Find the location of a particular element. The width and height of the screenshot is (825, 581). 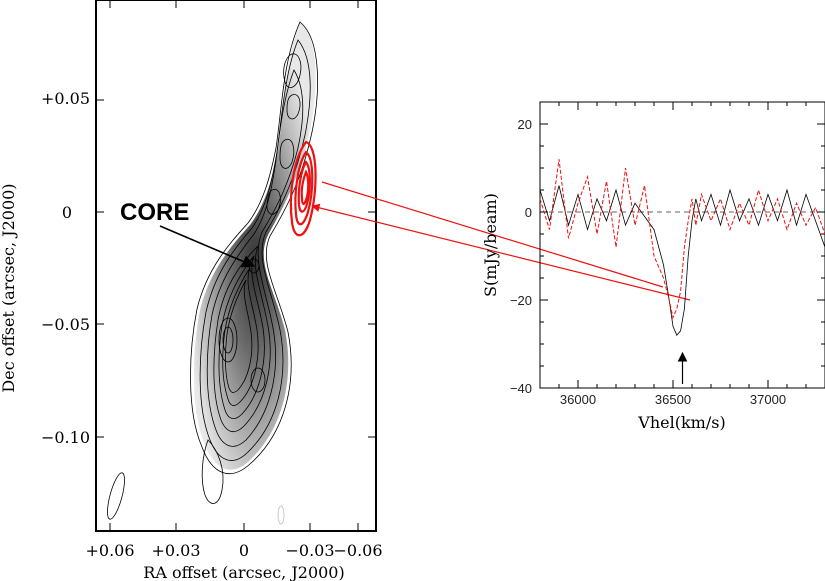

spectrum-ytick-label: 0 is located at coordinates (528, 212).